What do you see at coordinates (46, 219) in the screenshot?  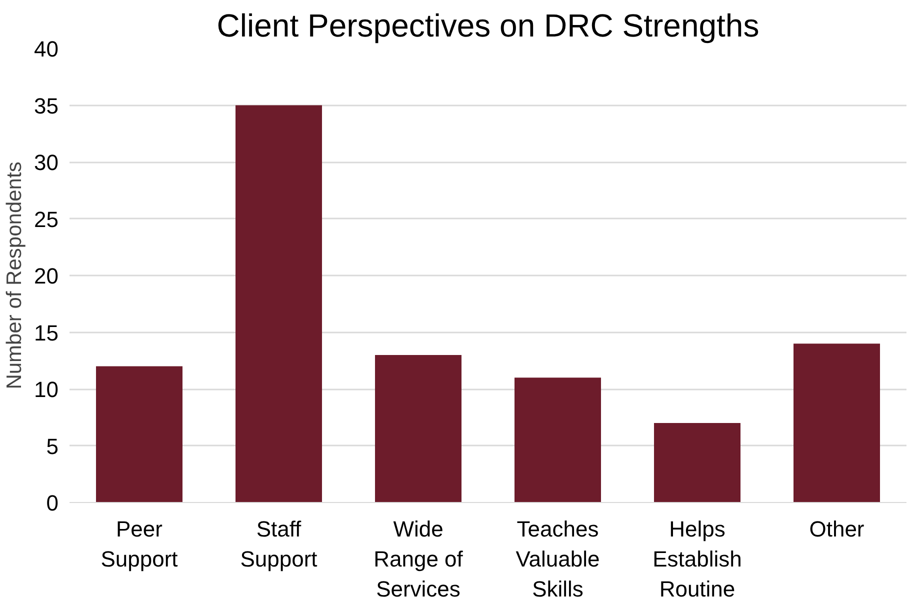 I see `y-tick-label: 25` at bounding box center [46, 219].